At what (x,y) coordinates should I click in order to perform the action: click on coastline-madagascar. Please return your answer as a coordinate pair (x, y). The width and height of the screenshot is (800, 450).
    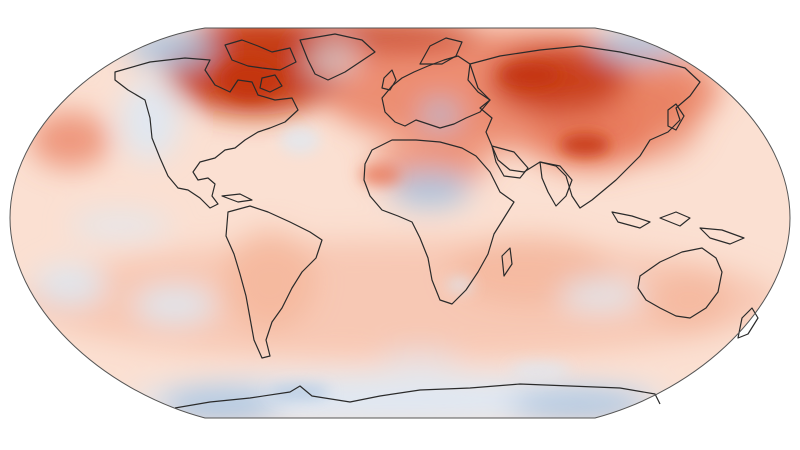
    Looking at the image, I should click on (507, 262).